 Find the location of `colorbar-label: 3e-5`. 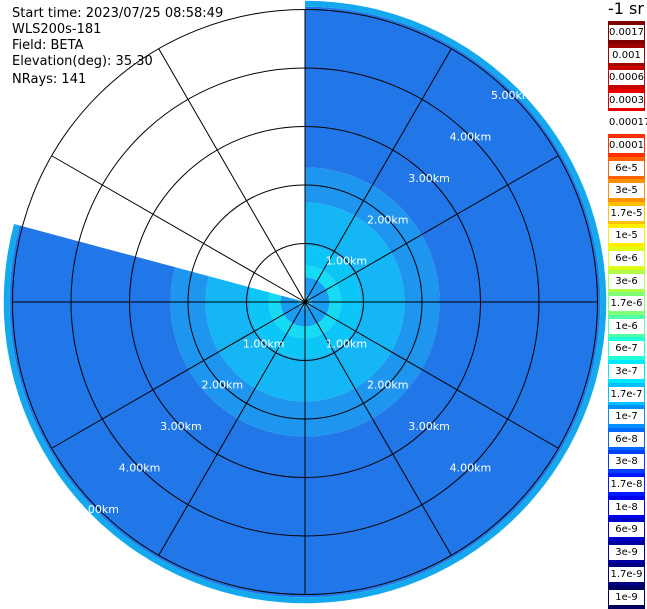

colorbar-label: 3e-5 is located at coordinates (626, 191).